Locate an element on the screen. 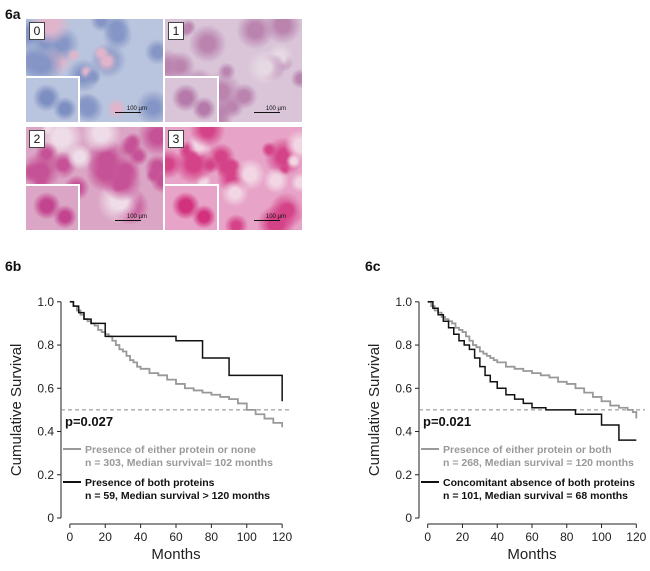 The height and width of the screenshot is (571, 650). micrograph-number: 3 is located at coordinates (176, 139).